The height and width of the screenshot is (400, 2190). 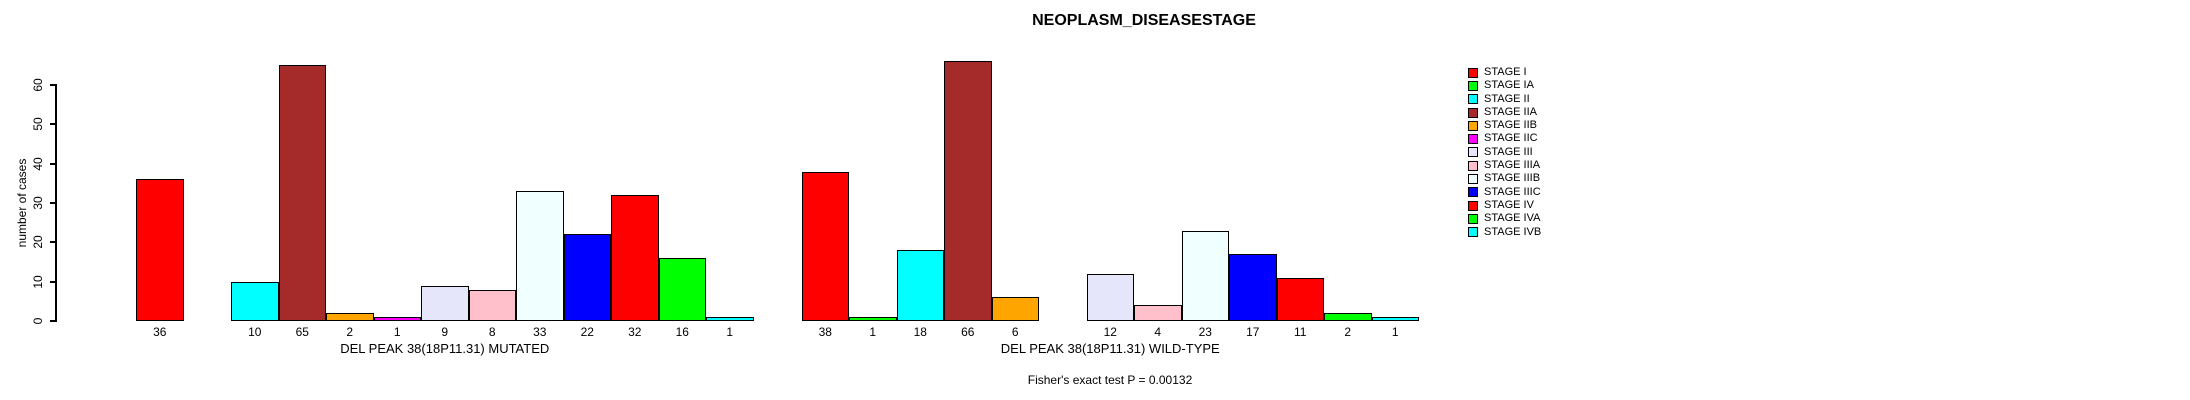 I want to click on bar-g0-stage-ivb, so click(x=730, y=319).